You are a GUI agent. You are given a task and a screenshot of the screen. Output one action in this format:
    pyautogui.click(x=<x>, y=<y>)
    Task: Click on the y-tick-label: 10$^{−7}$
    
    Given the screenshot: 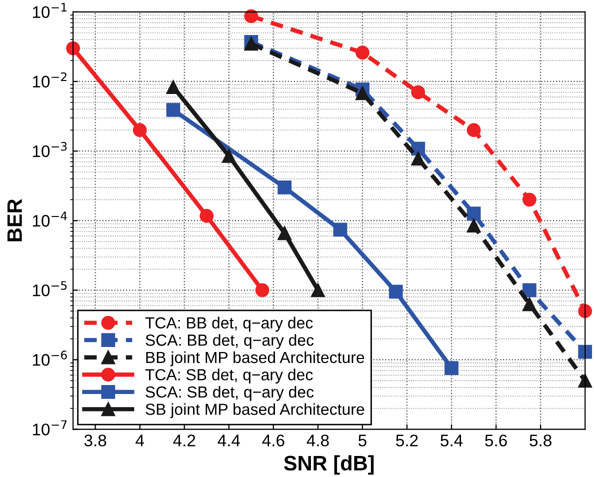 What is the action you would take?
    pyautogui.click(x=49, y=428)
    